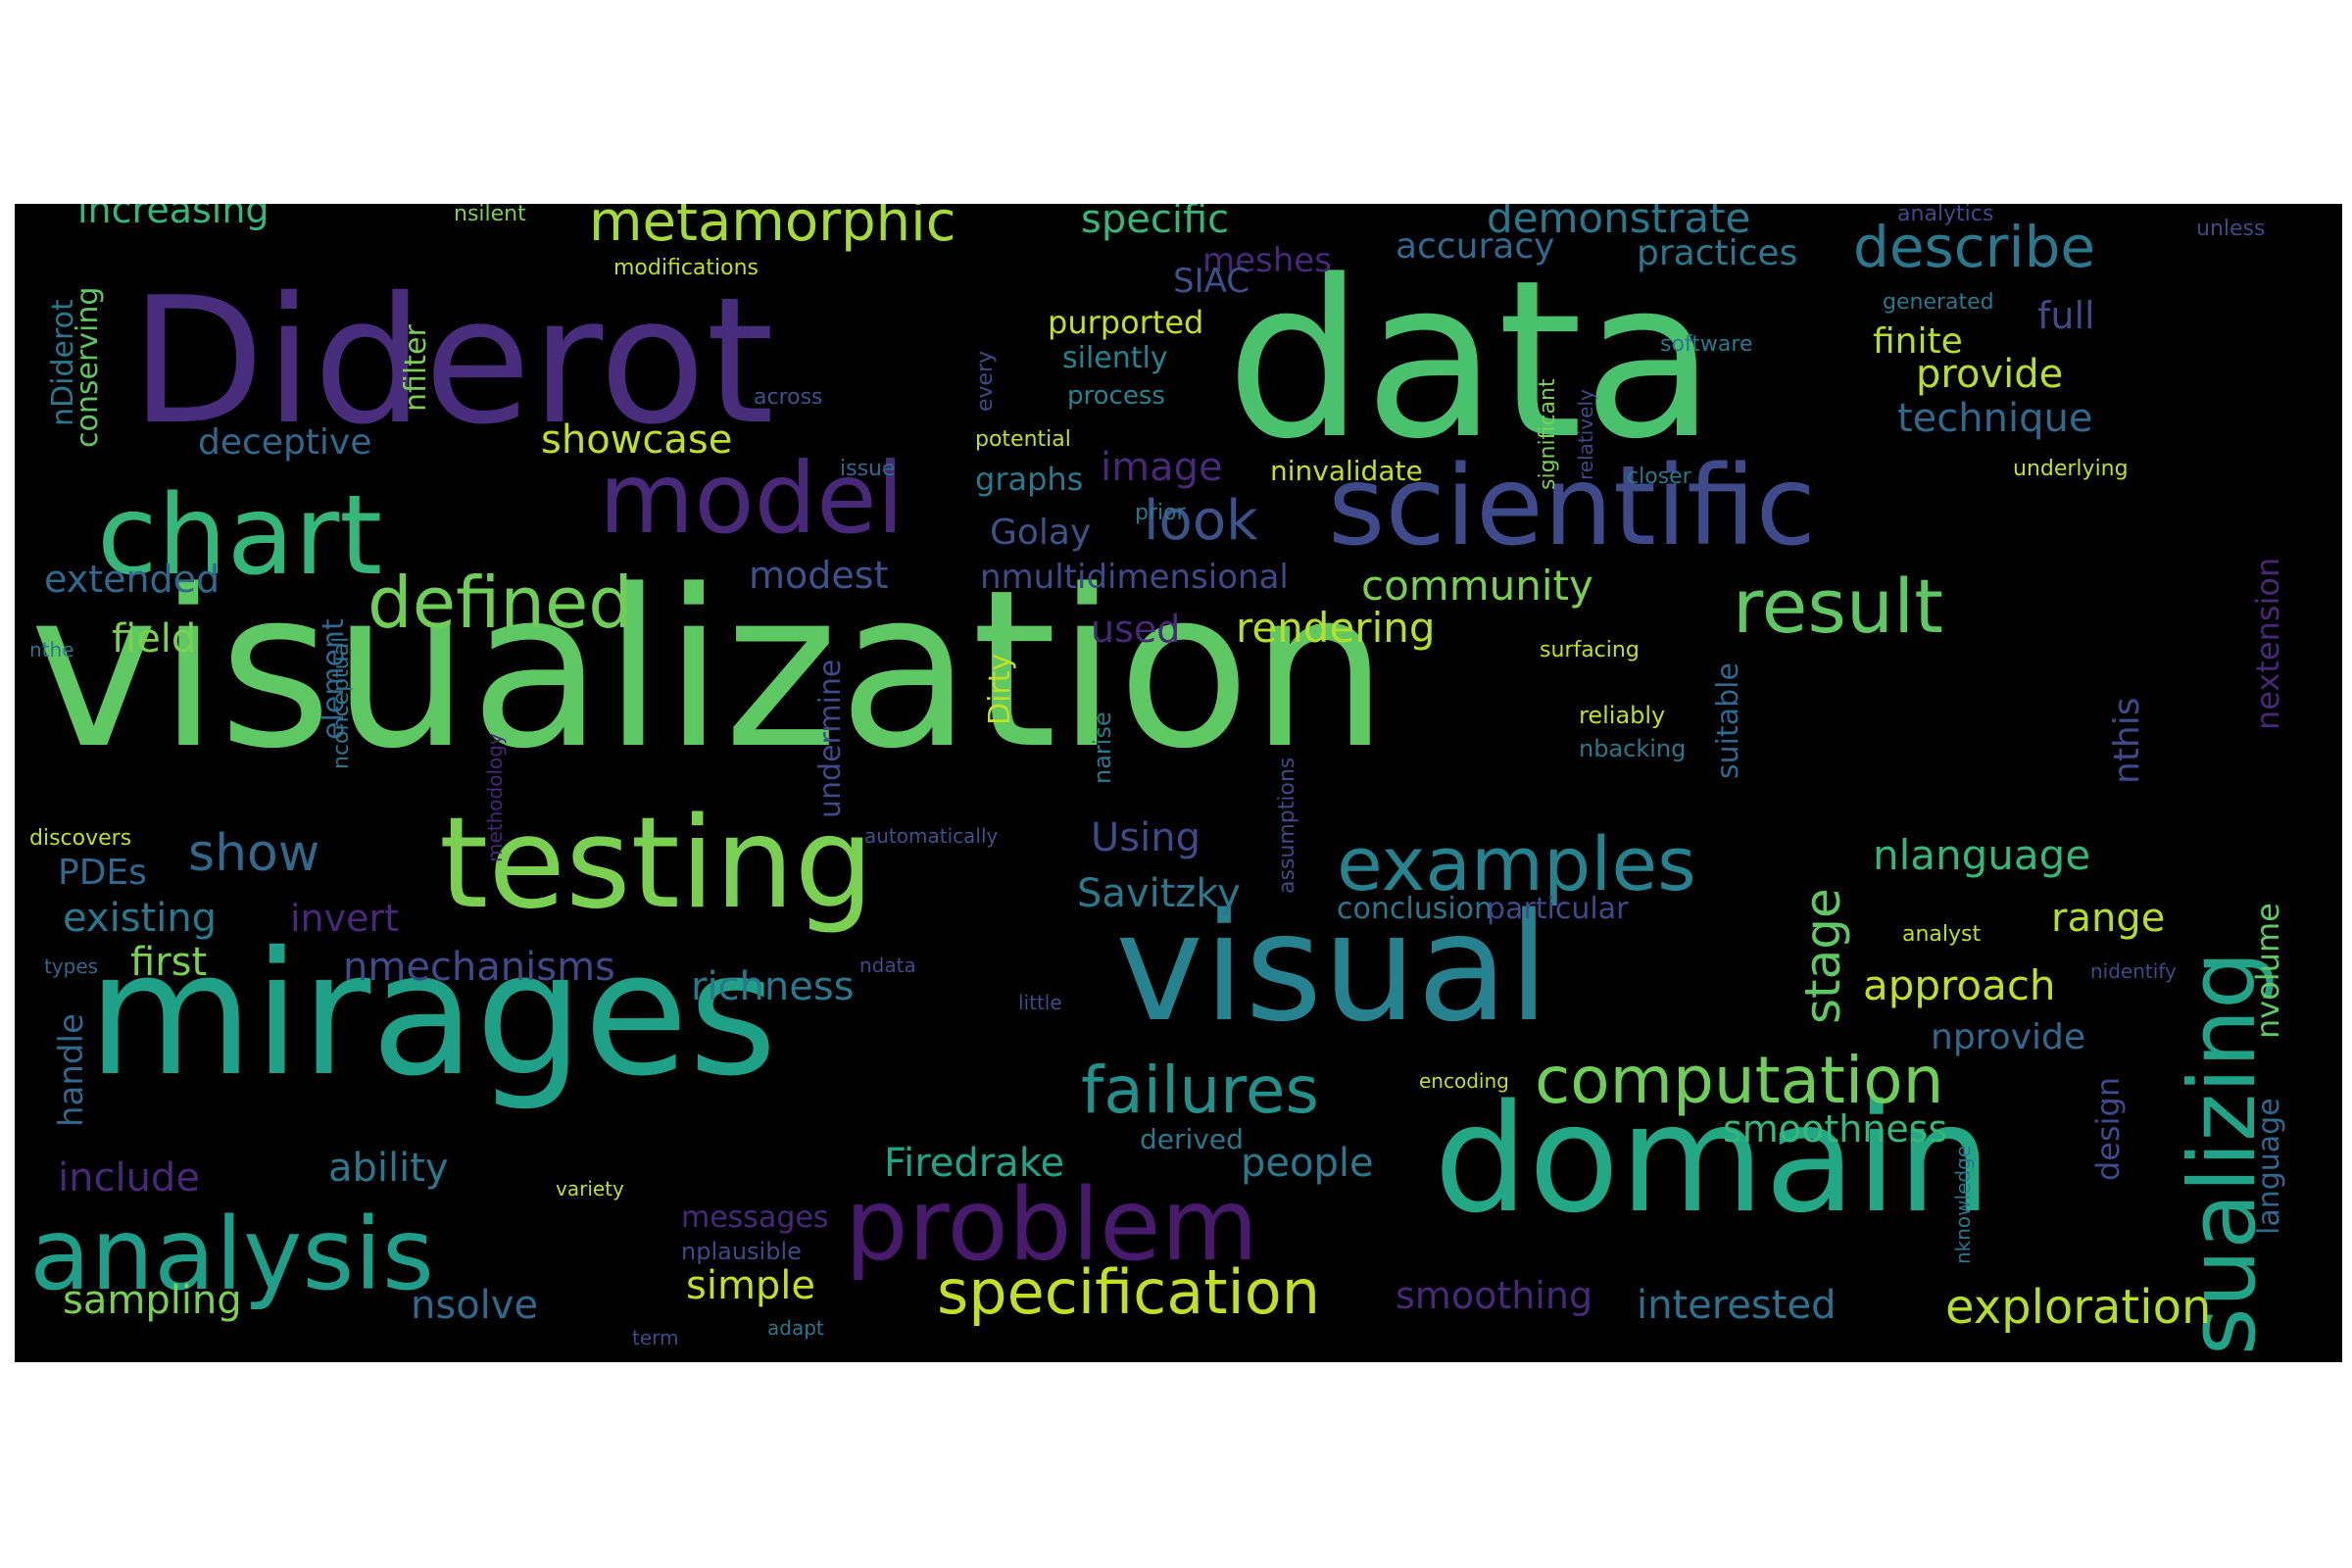  What do you see at coordinates (1471, 360) in the screenshot?
I see `word-data: data` at bounding box center [1471, 360].